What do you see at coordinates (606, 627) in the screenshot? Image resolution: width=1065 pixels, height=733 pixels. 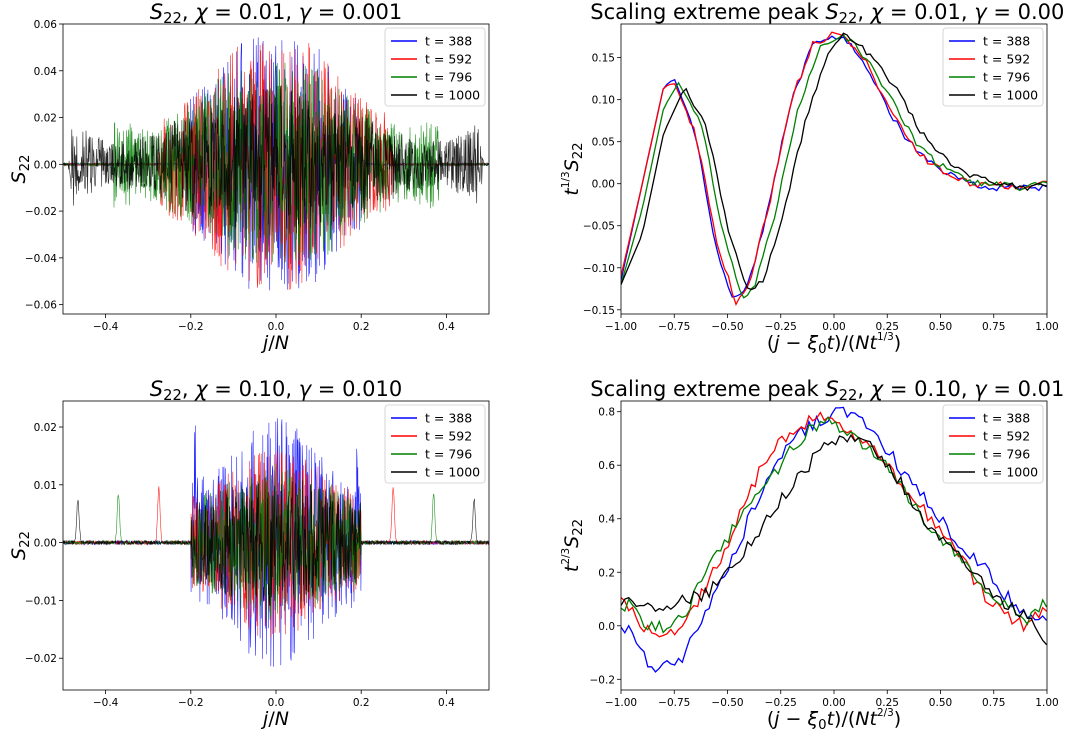 I see `y-tick-label: 0.0` at bounding box center [606, 627].